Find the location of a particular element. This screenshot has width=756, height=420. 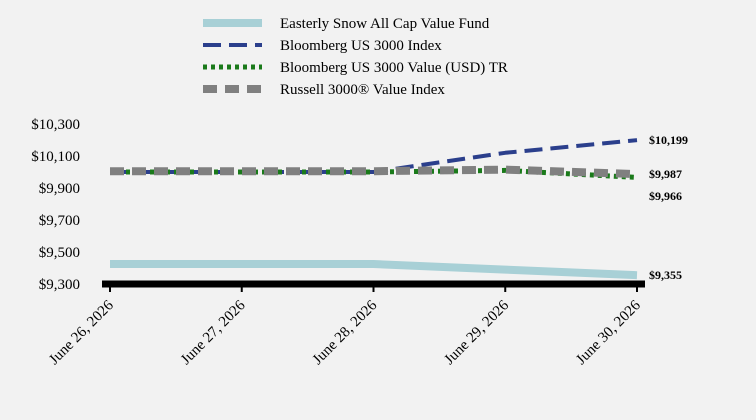

end-labels: $10,199 $9,987 $9,966 $9,355 is located at coordinates (668, 207).